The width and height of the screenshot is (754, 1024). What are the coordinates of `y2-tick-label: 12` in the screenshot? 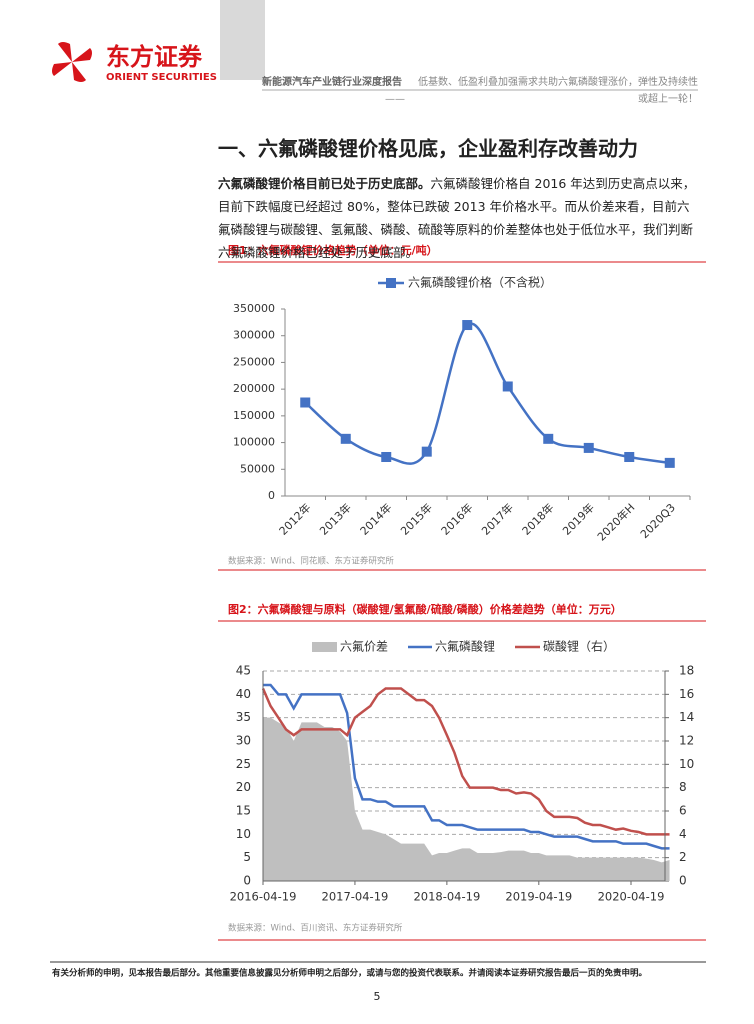 It's located at (686, 741).